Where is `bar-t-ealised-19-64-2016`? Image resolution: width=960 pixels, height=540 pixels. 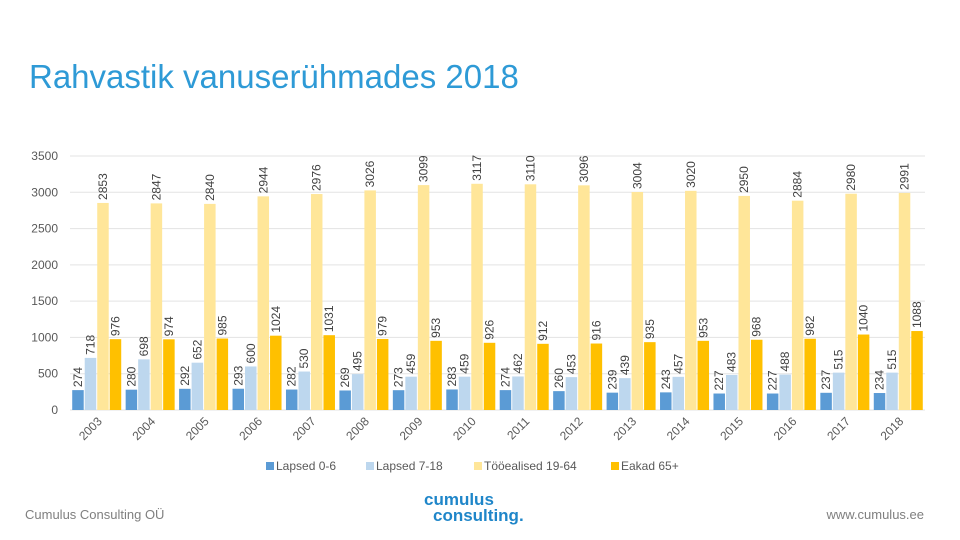
bar-t-ealised-19-64-2016 is located at coordinates (797, 305).